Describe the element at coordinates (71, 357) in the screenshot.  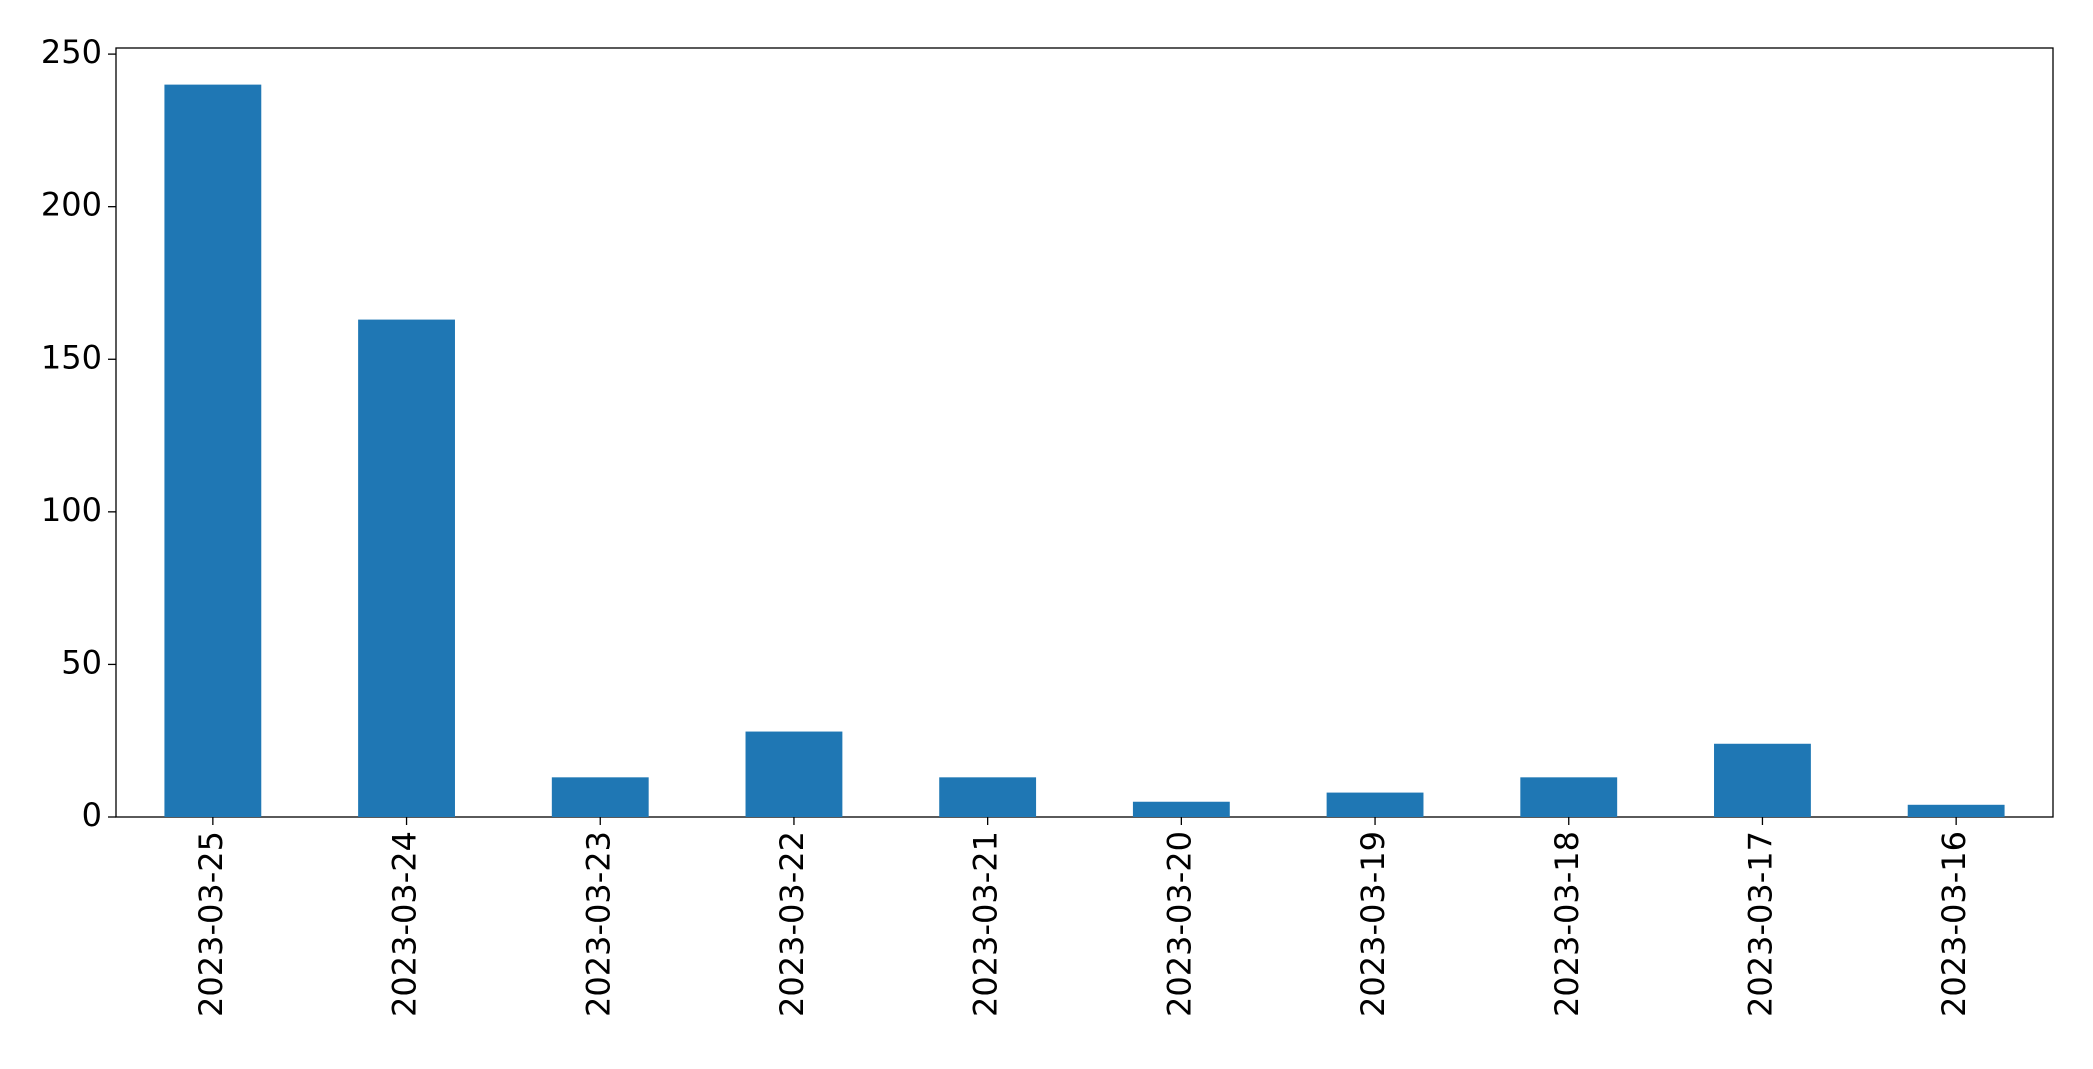
I see `y-tick-label: 150` at that location.